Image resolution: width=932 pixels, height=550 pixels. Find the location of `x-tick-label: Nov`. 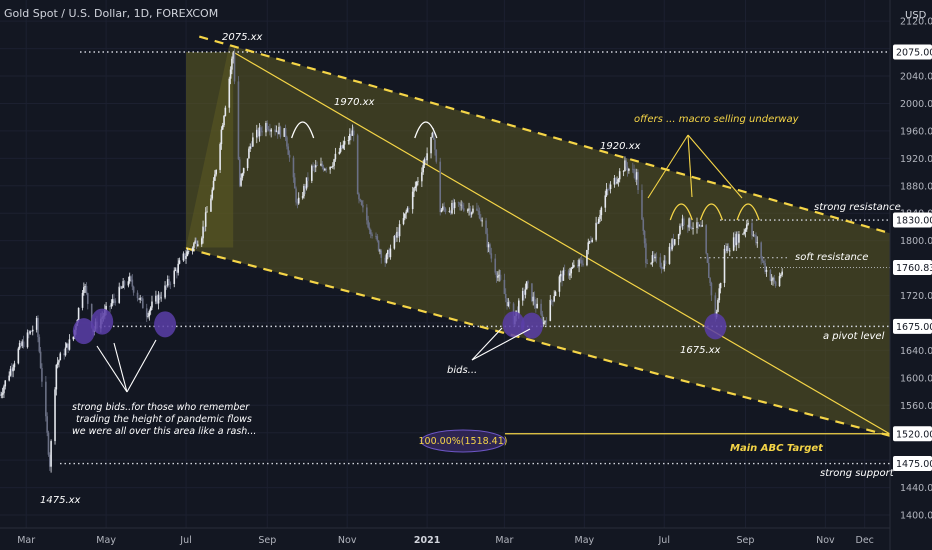

x-tick-label: Nov is located at coordinates (347, 540).